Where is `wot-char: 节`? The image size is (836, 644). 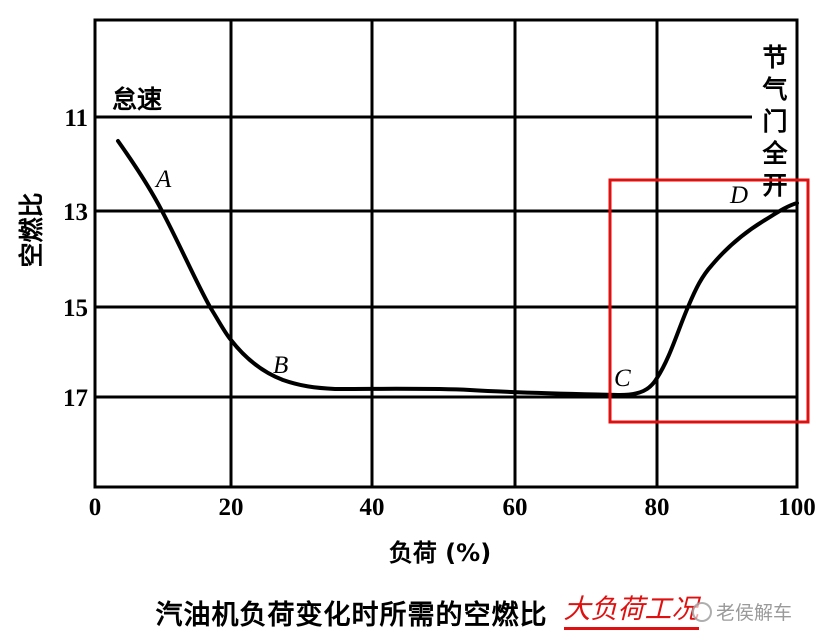
wot-char: 节 is located at coordinates (774, 57).